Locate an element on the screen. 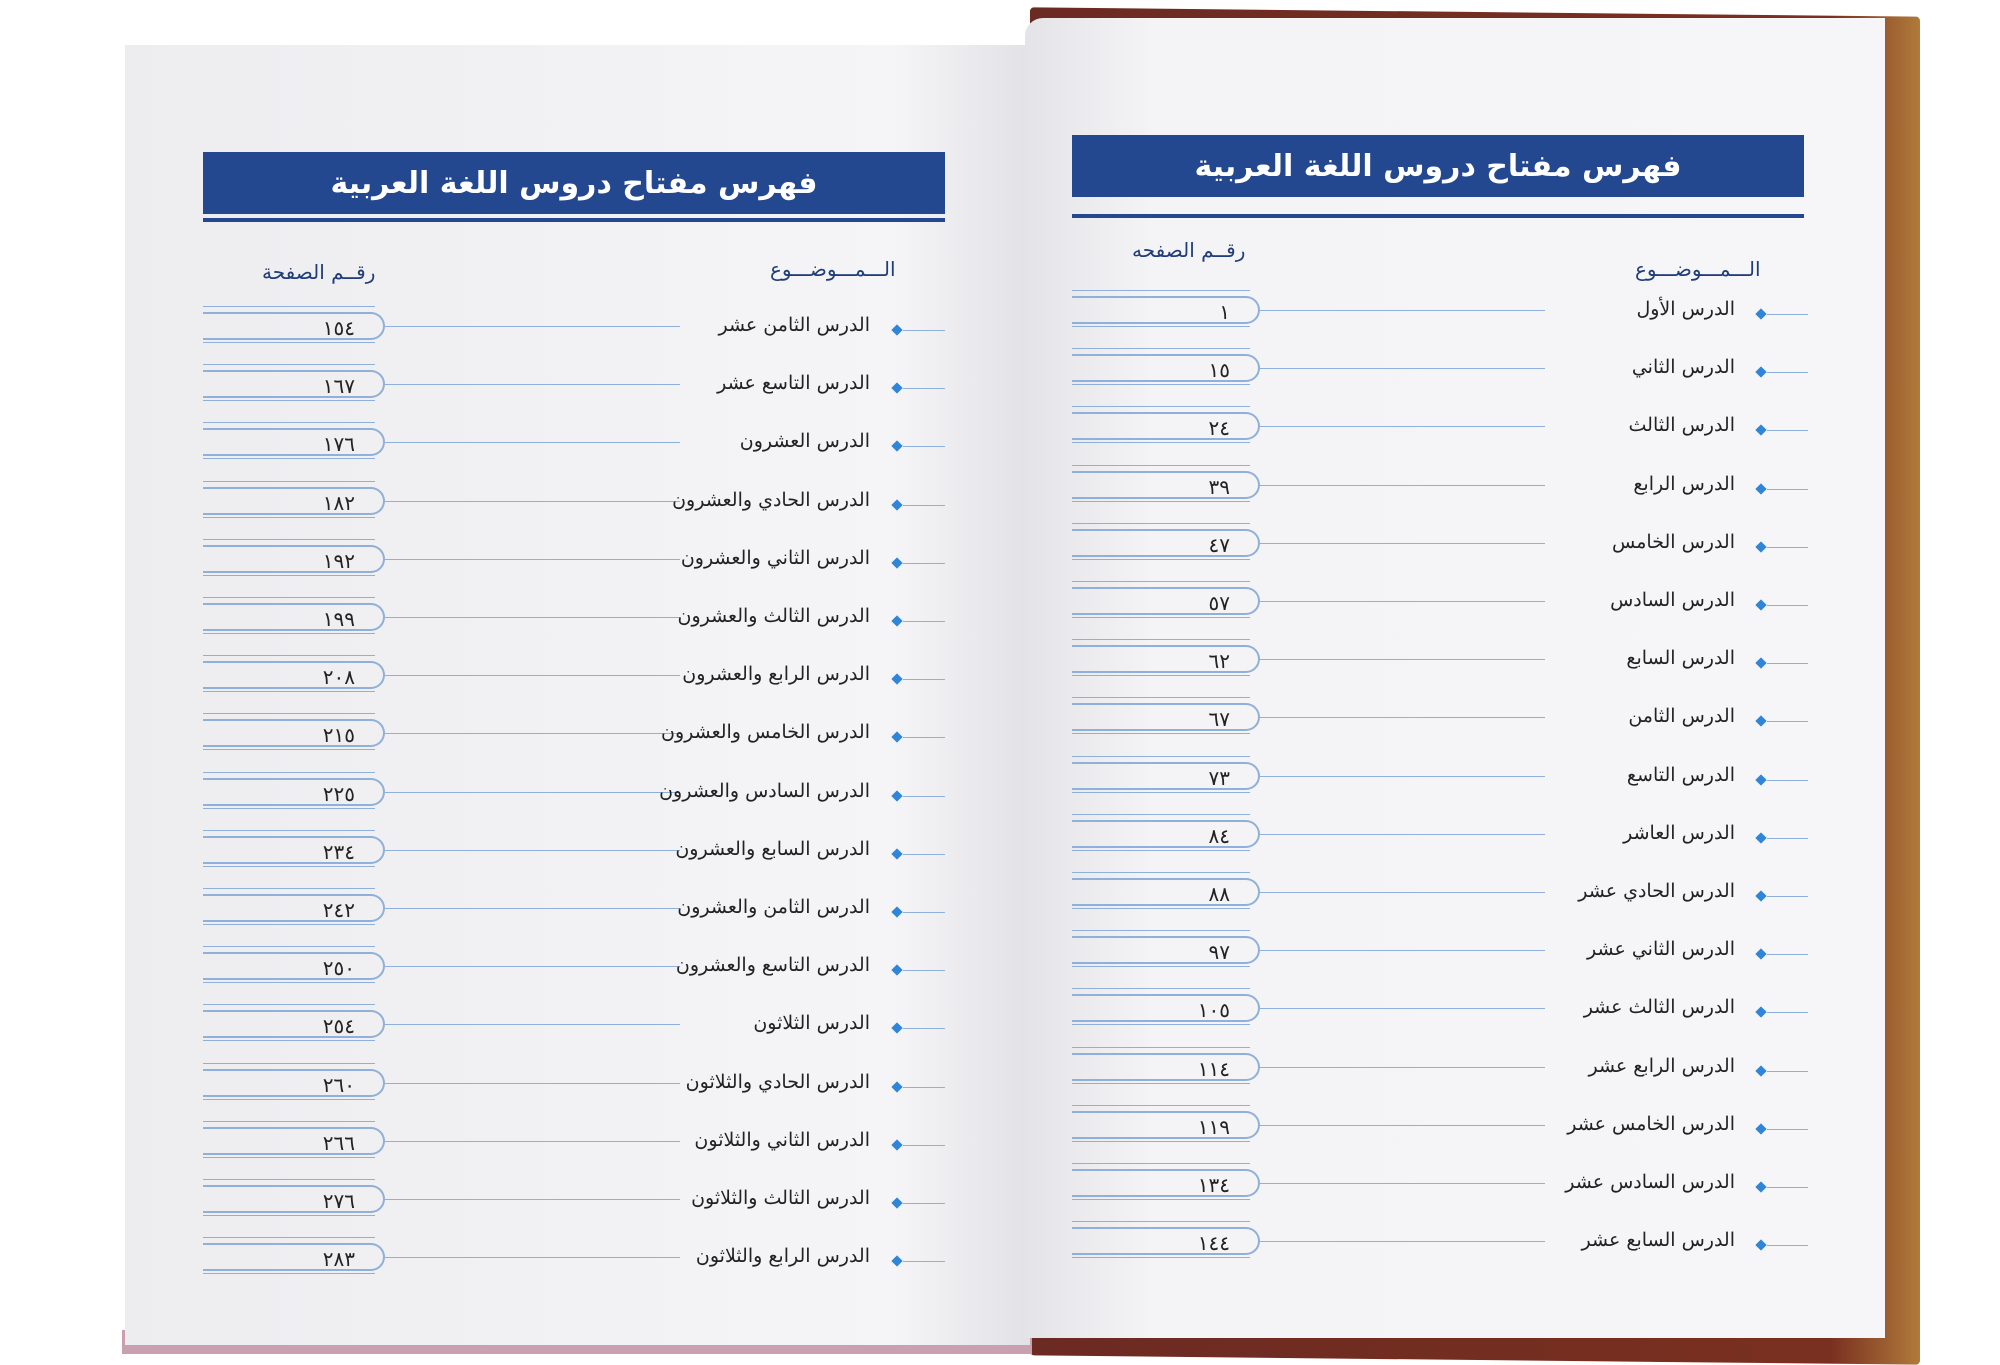 The width and height of the screenshot is (2000, 1365). index-row: ١١٩ الدرس الخامس عشر is located at coordinates (1000, 1127).